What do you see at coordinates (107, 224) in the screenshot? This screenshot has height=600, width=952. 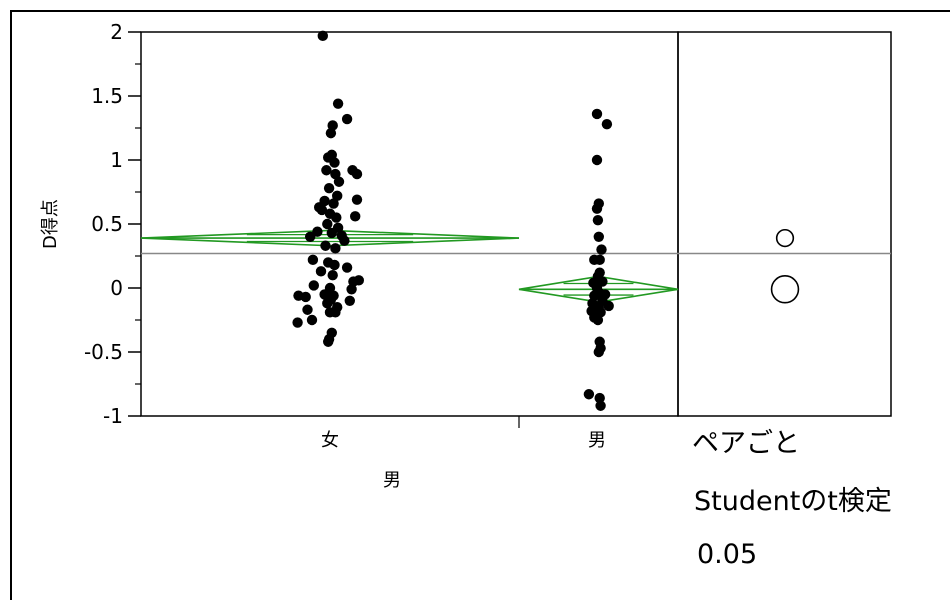 I see `y-tick-label: 0.5` at bounding box center [107, 224].